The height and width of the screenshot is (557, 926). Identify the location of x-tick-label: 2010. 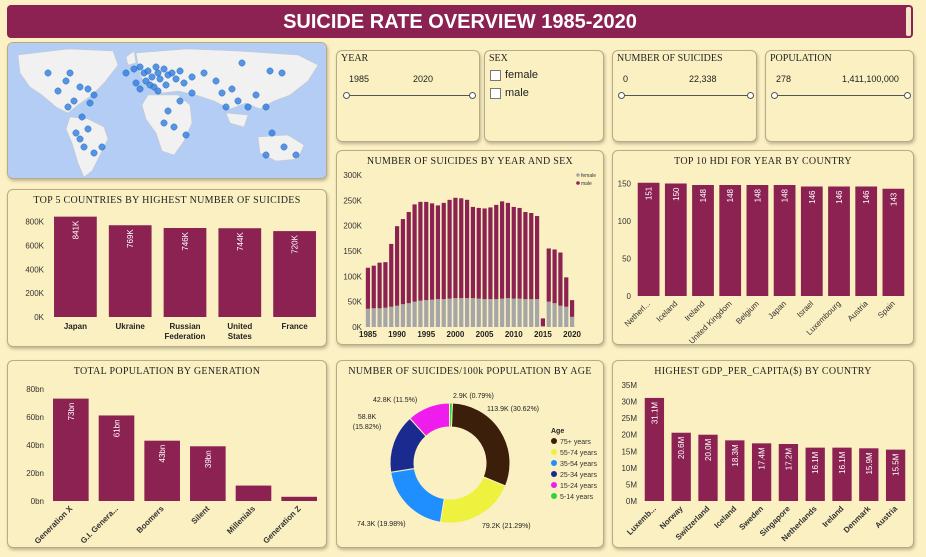
(514, 334).